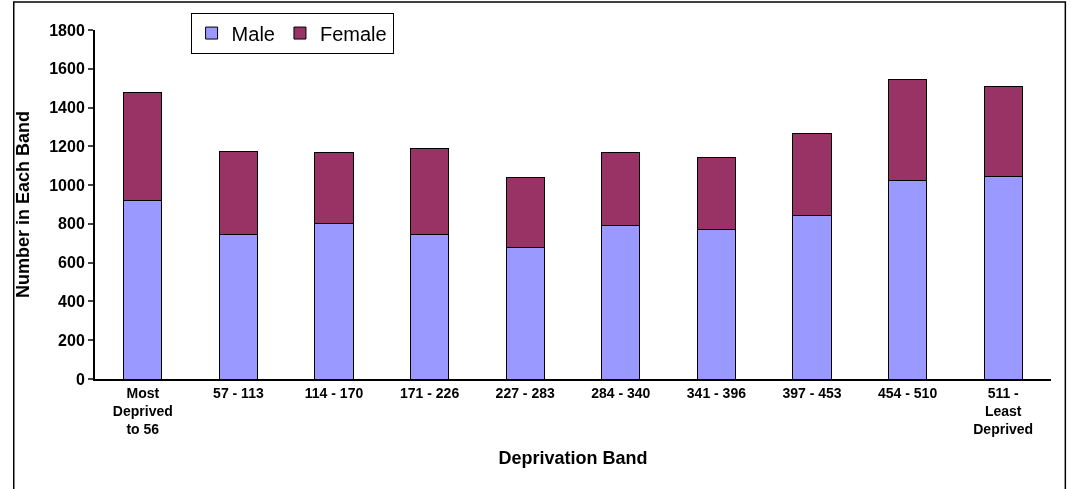 This screenshot has width=1071, height=489. Describe the element at coordinates (573, 457) in the screenshot. I see `x-axis-title: Deprivation Band` at that location.